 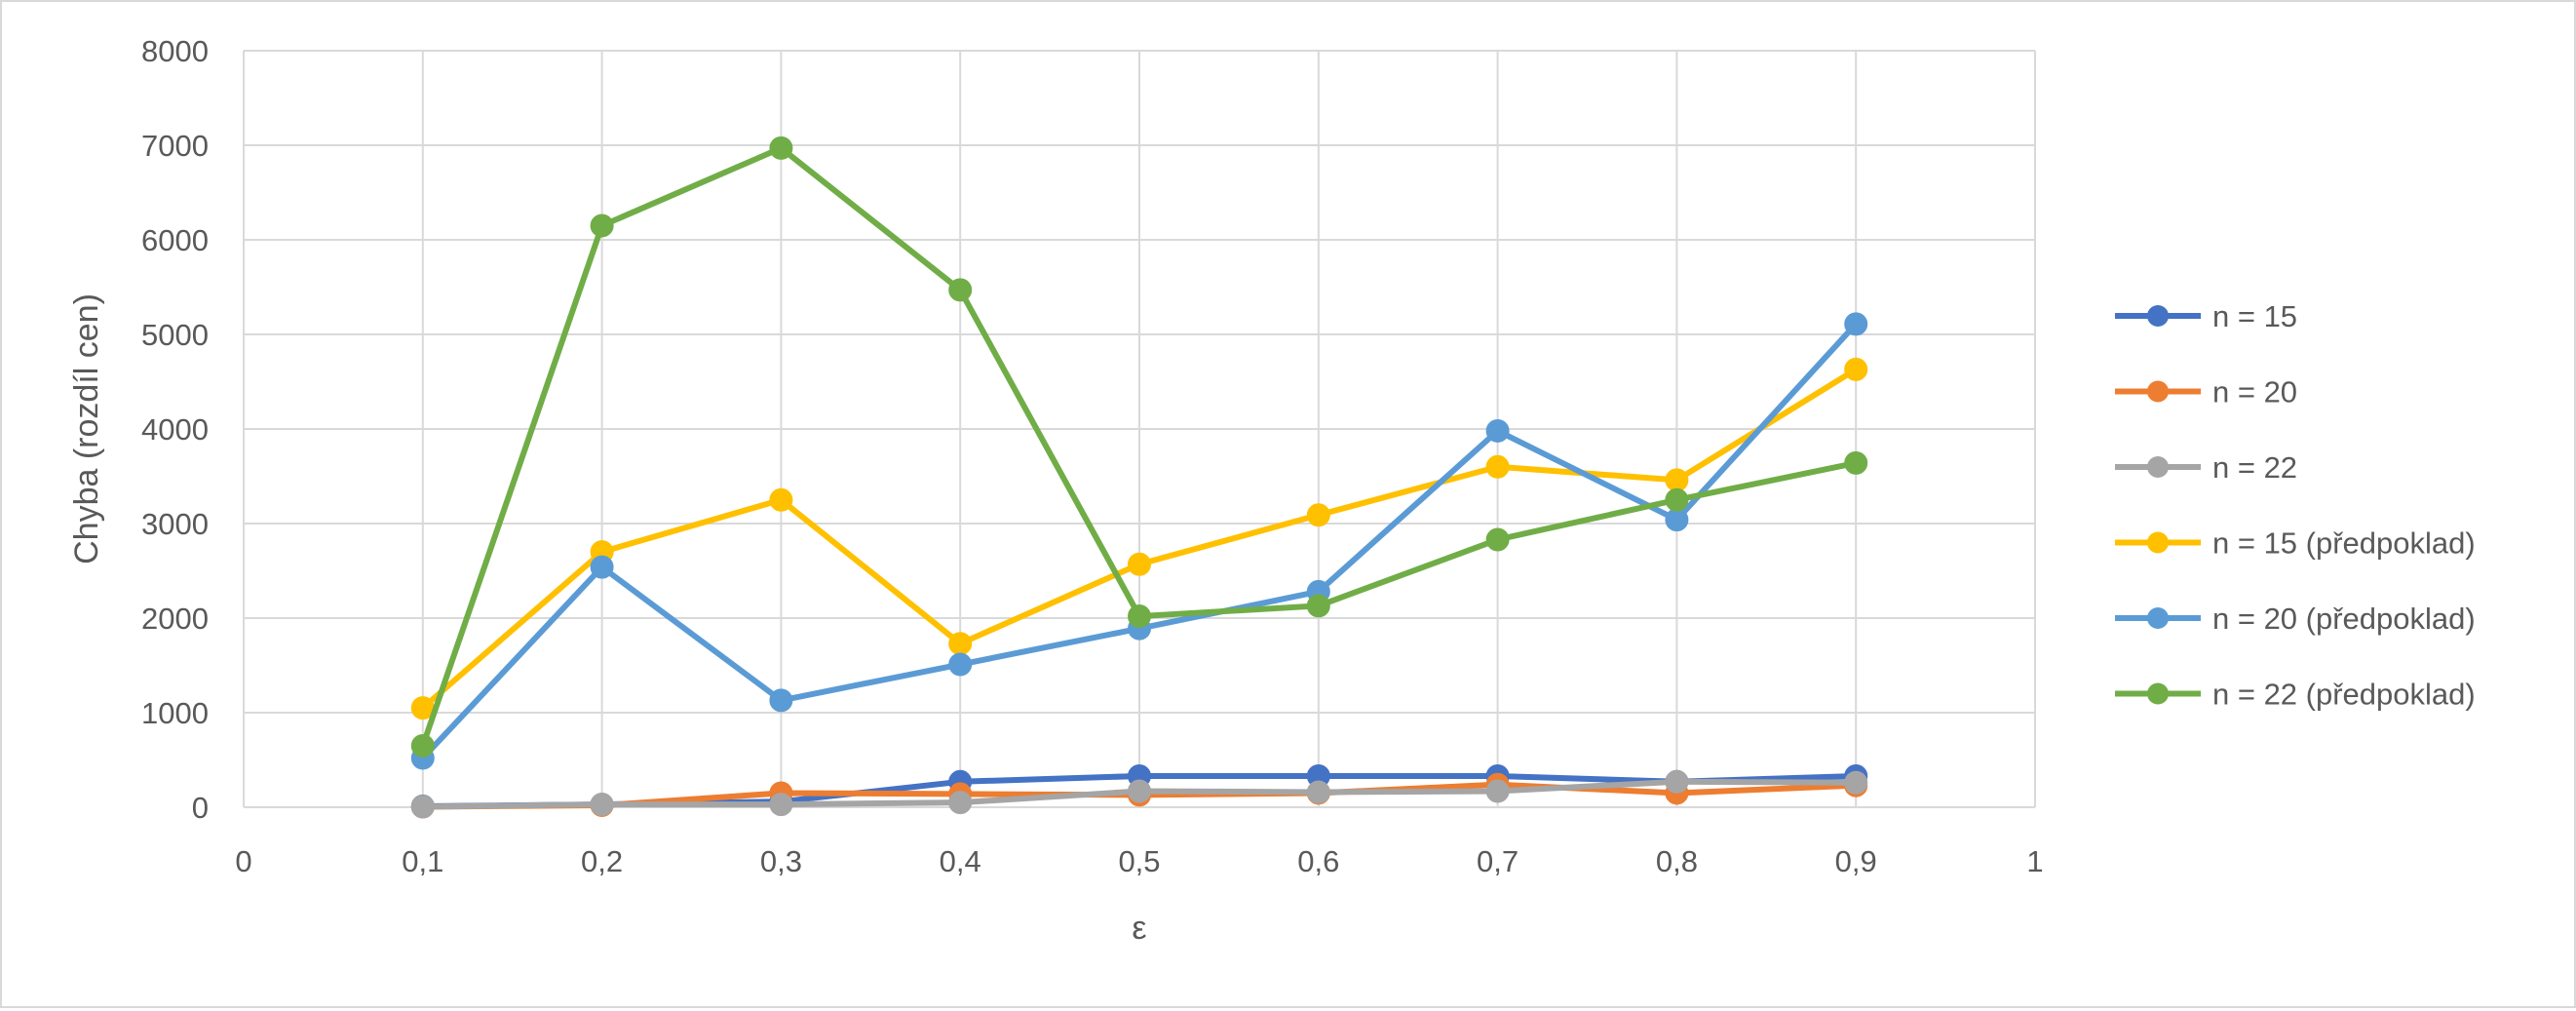 What do you see at coordinates (2254, 392) in the screenshot?
I see `legend-label: n = 20` at bounding box center [2254, 392].